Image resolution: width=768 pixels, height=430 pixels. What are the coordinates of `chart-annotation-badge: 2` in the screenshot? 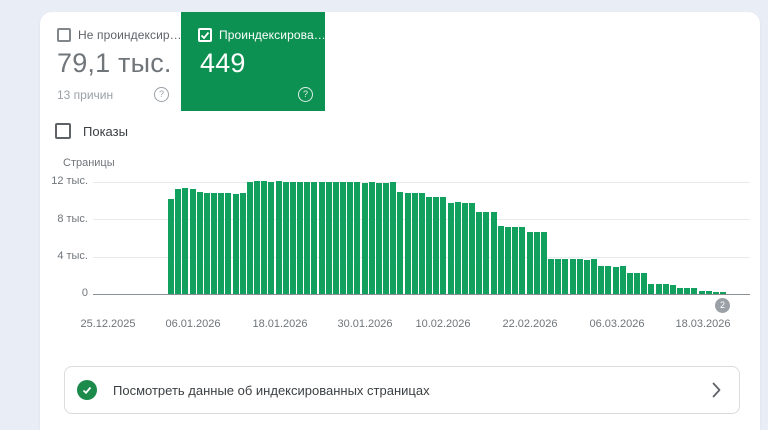 It's located at (722, 305).